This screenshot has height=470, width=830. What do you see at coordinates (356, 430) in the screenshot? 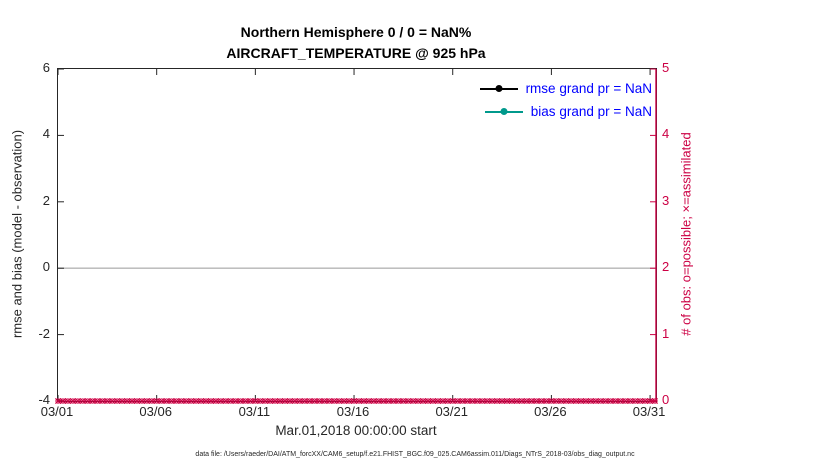
I see `x-axis-label: Mar.01,2018 00:00:00 start` at bounding box center [356, 430].